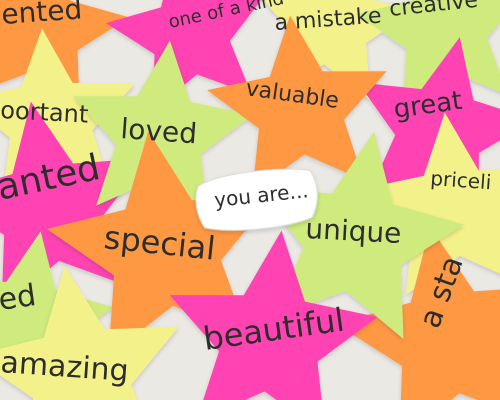 The height and width of the screenshot is (400, 500). What do you see at coordinates (354, 231) in the screenshot?
I see `word-unique: unique` at bounding box center [354, 231].